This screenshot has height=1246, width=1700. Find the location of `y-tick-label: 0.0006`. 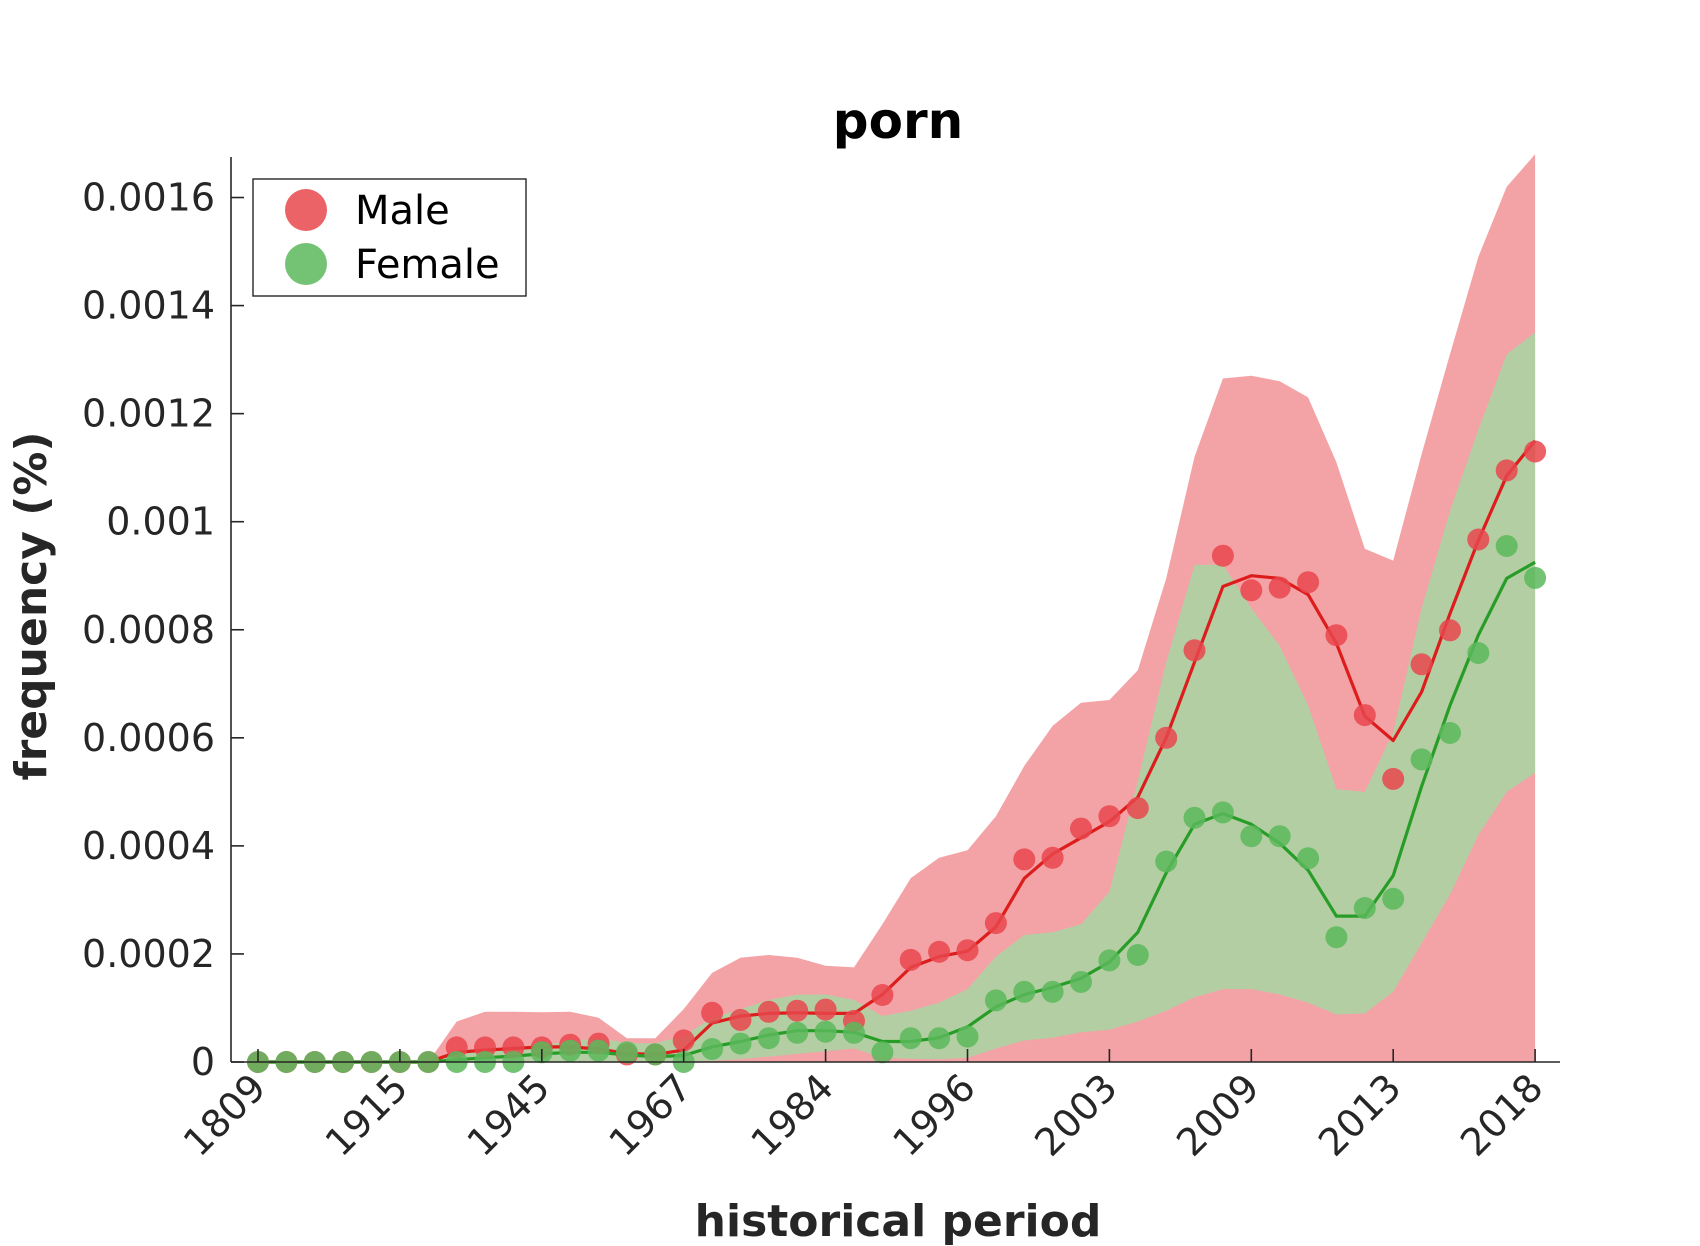

y-tick-label: 0.0006 is located at coordinates (148, 738).